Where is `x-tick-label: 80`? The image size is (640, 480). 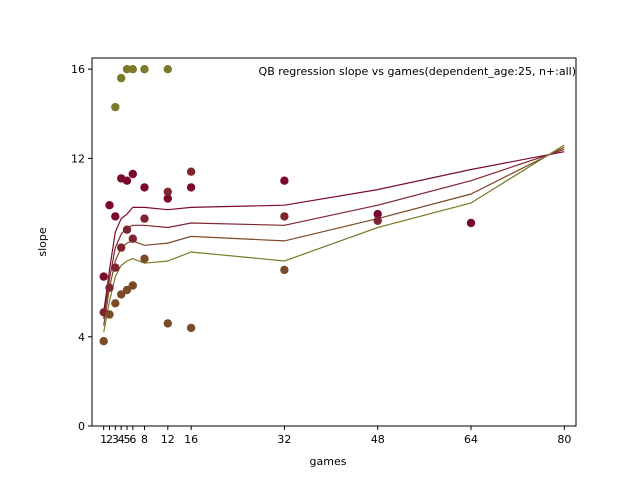 x-tick-label: 80 is located at coordinates (564, 439).